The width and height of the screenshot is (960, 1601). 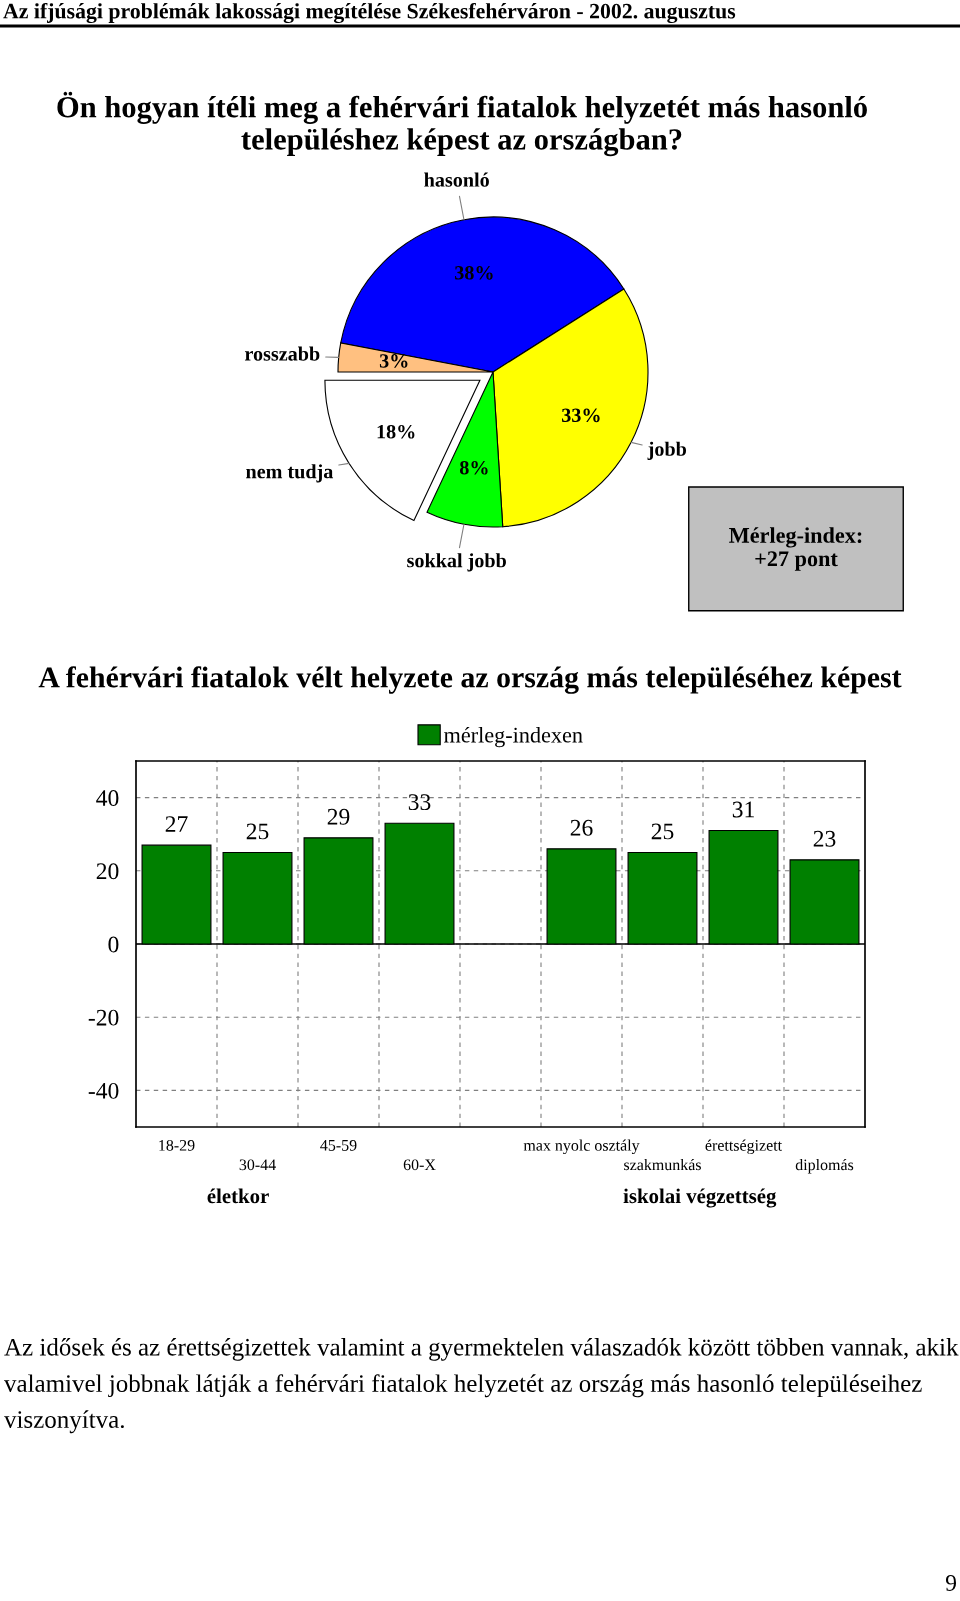 What do you see at coordinates (177, 1145) in the screenshot?
I see `x-tick-label: 18-29` at bounding box center [177, 1145].